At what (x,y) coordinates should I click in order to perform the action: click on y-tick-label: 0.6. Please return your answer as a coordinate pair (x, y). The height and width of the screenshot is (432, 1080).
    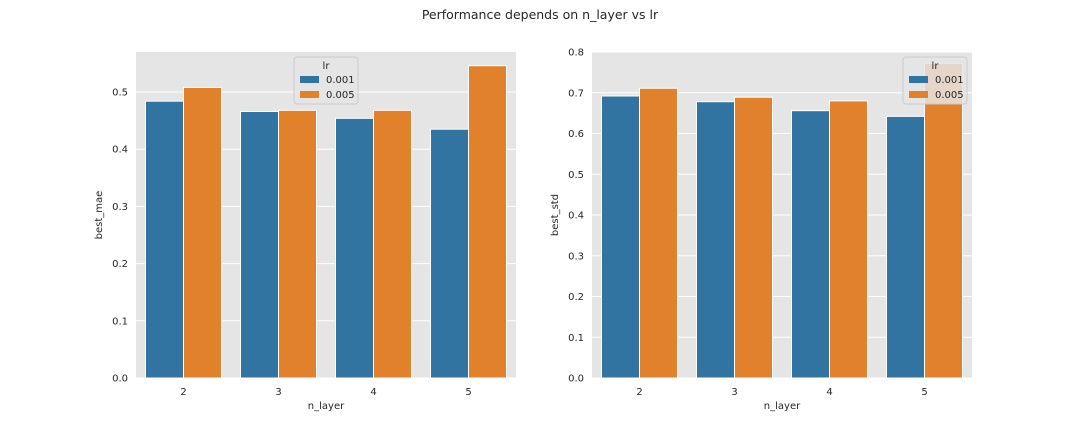
    Looking at the image, I should click on (576, 134).